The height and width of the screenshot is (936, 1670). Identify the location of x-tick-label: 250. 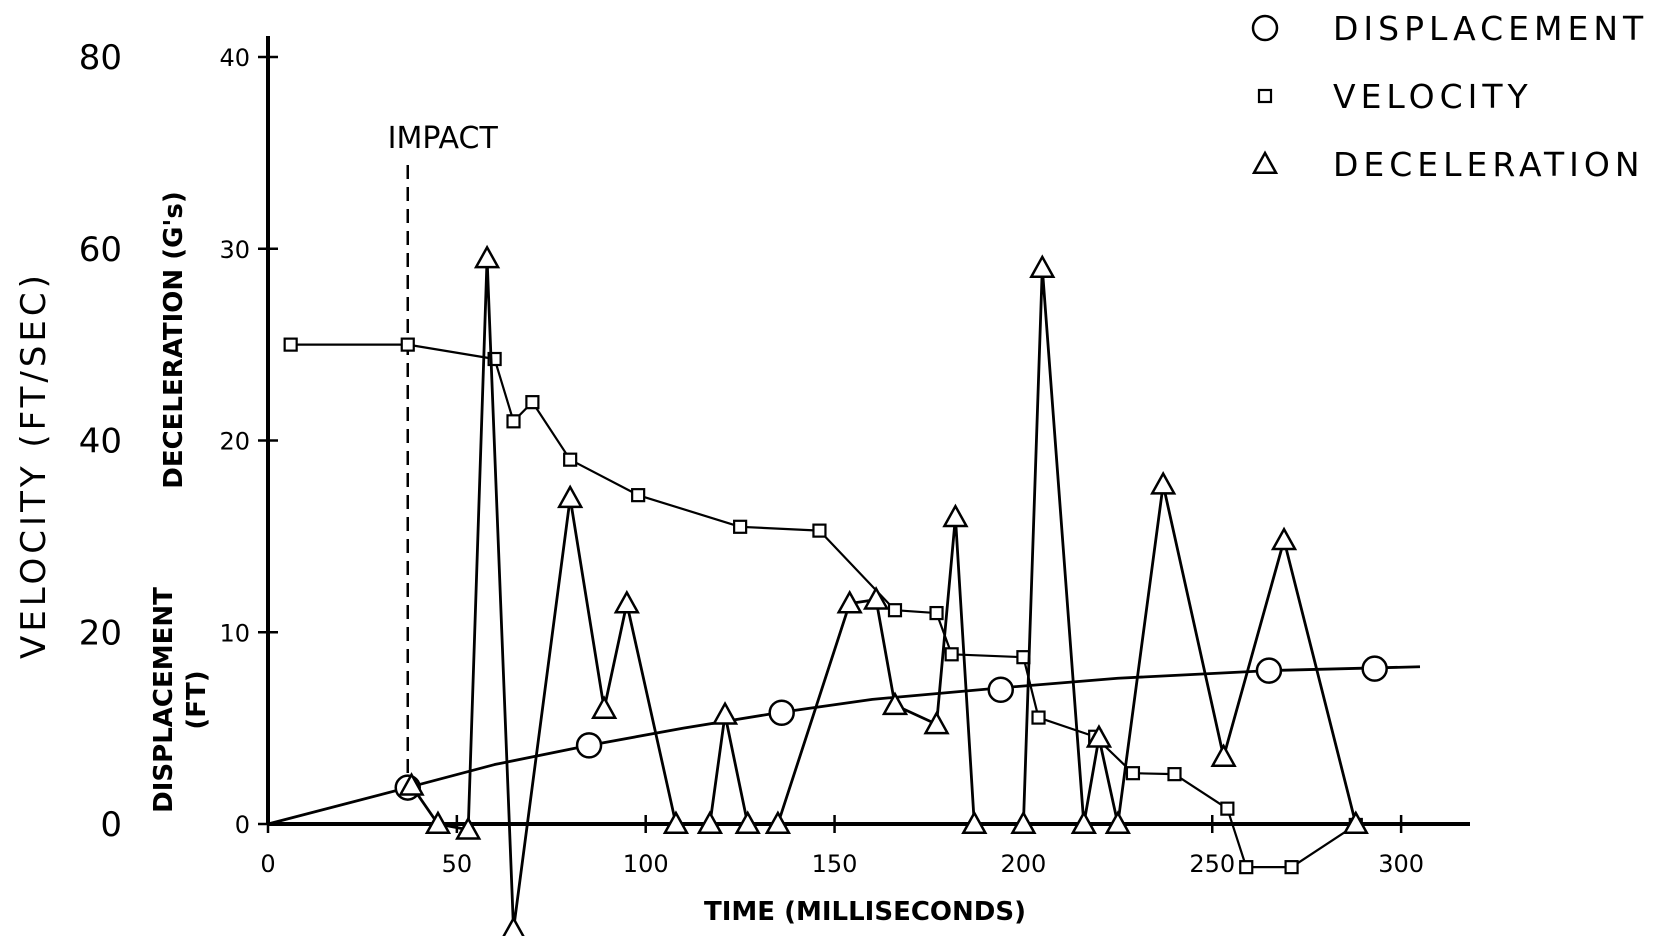
(1212, 864).